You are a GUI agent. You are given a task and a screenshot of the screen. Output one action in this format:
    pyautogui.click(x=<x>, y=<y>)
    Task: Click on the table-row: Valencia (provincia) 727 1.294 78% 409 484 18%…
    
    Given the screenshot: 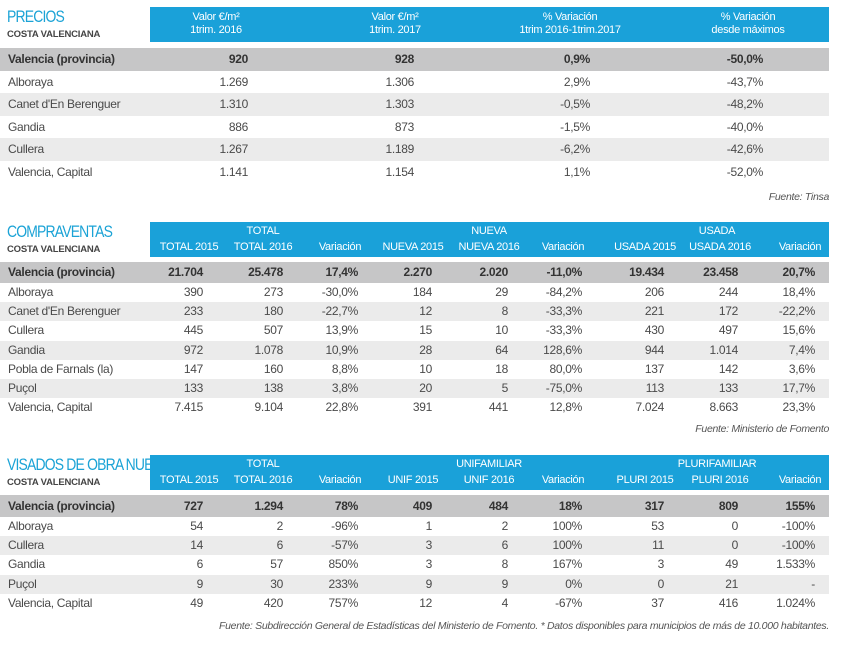 What is the action you would take?
    pyautogui.click(x=414, y=506)
    